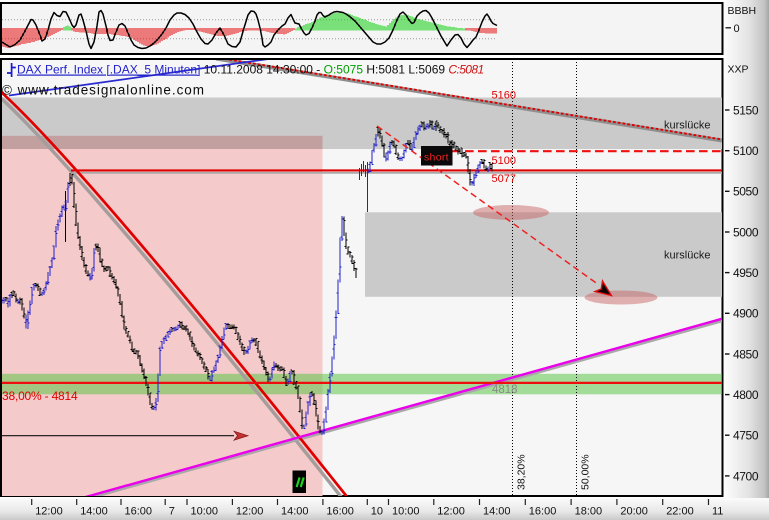 This screenshot has width=769, height=520. What do you see at coordinates (680, 512) in the screenshot?
I see `svg-text: 22:00` at bounding box center [680, 512].